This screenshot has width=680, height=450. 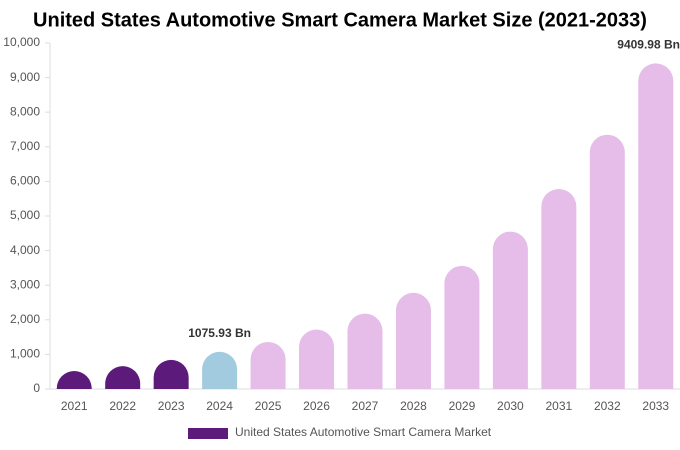 I want to click on y-tick-label: 6,000, so click(x=25, y=181).